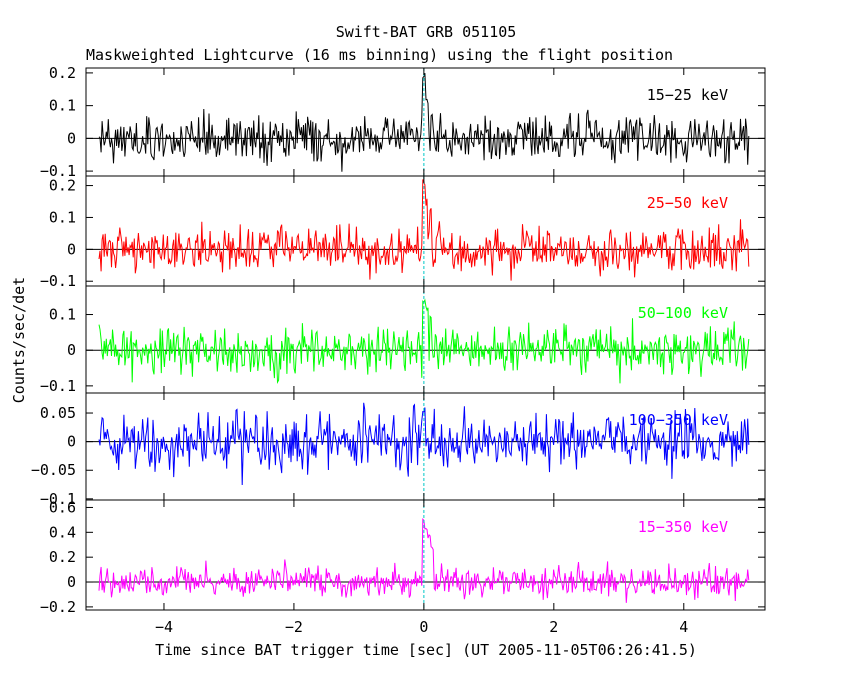  What do you see at coordinates (403, 232) in the screenshot?
I see `panel-1: −0.1 0 0.1 0.2 25−50 keV` at bounding box center [403, 232].